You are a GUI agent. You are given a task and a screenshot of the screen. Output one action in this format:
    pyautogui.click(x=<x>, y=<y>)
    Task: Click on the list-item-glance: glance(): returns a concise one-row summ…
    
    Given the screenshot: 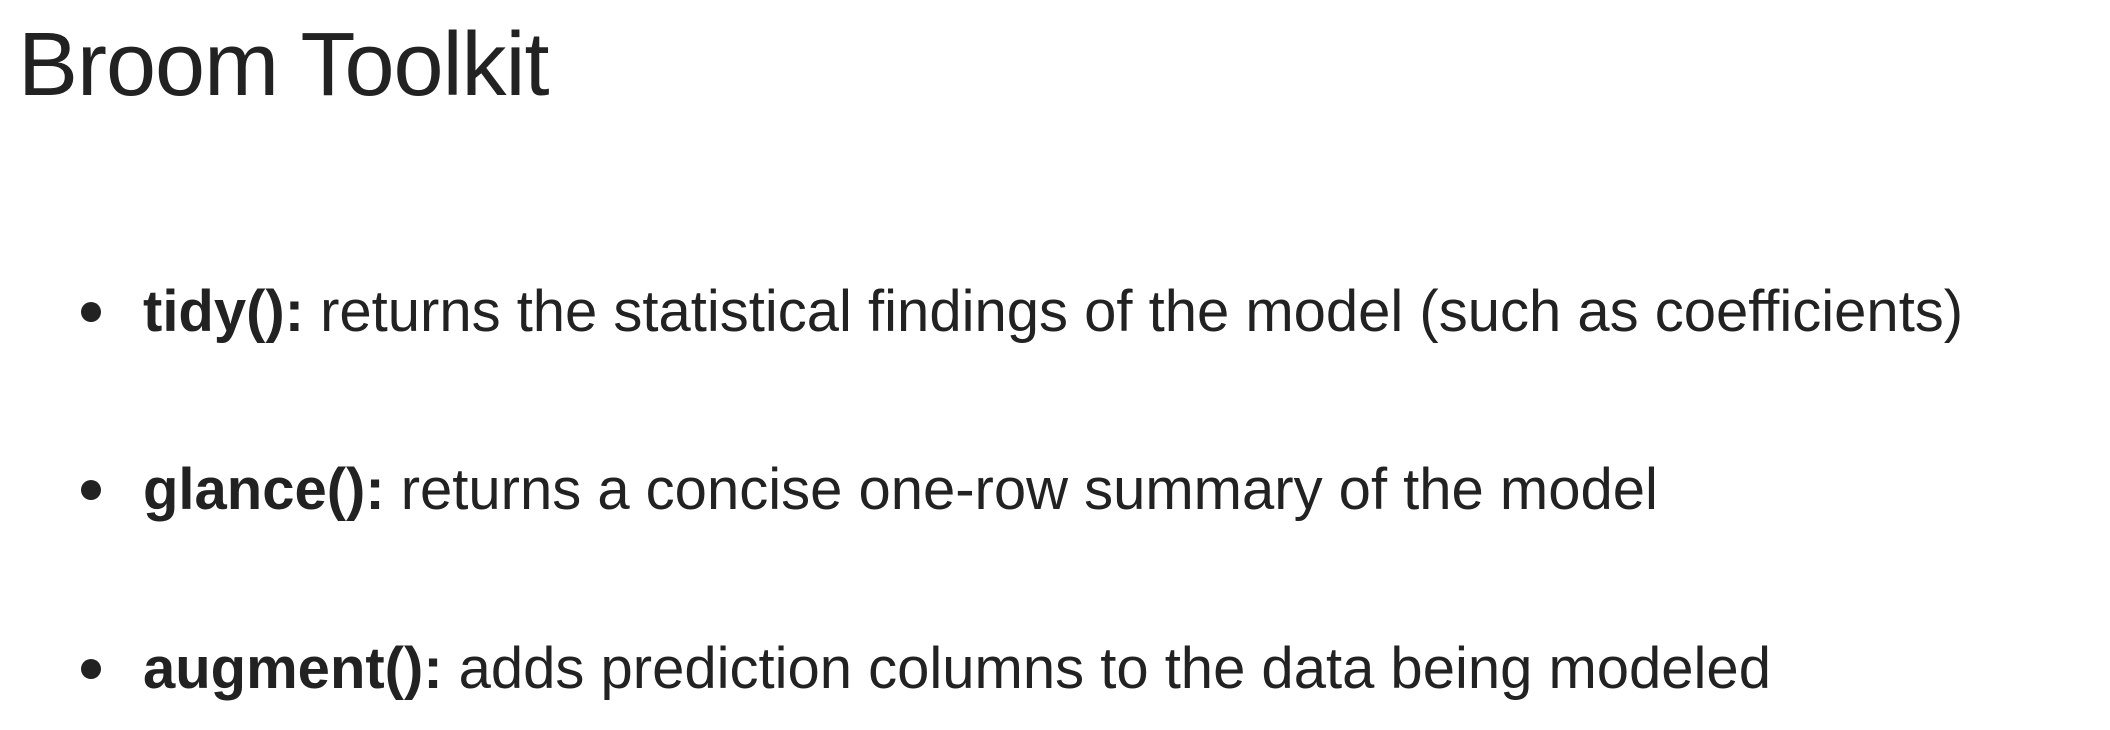 What is the action you would take?
    pyautogui.click(x=829, y=490)
    